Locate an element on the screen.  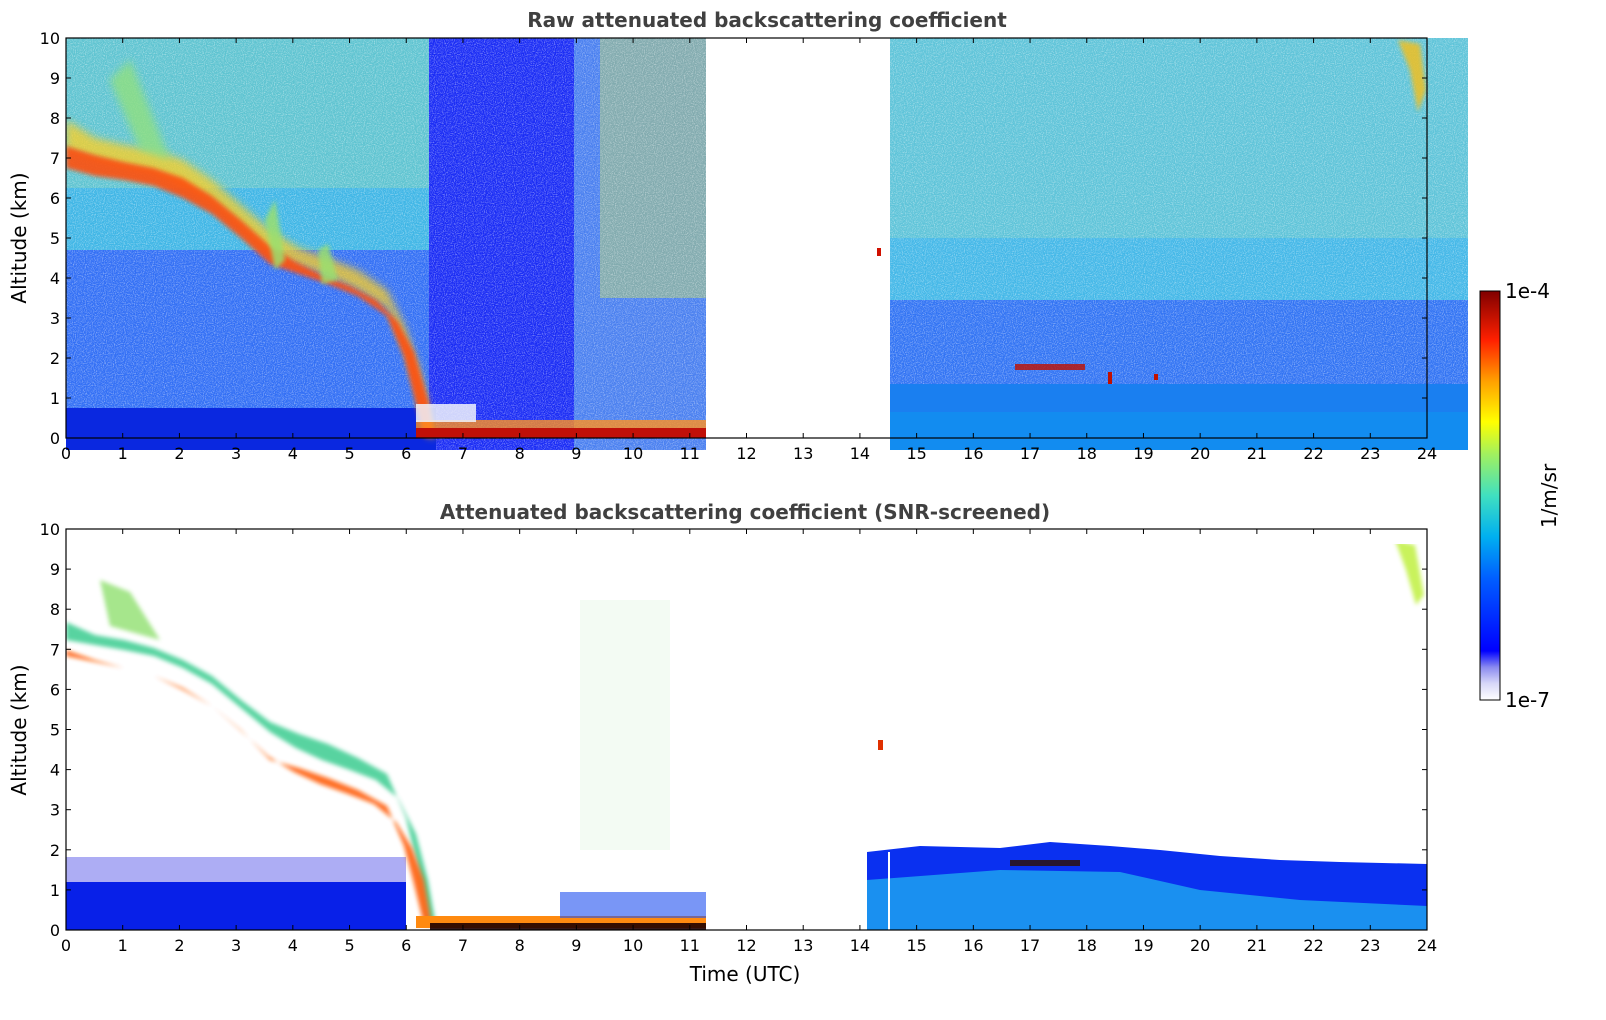
surface-return is located at coordinates (561, 433).